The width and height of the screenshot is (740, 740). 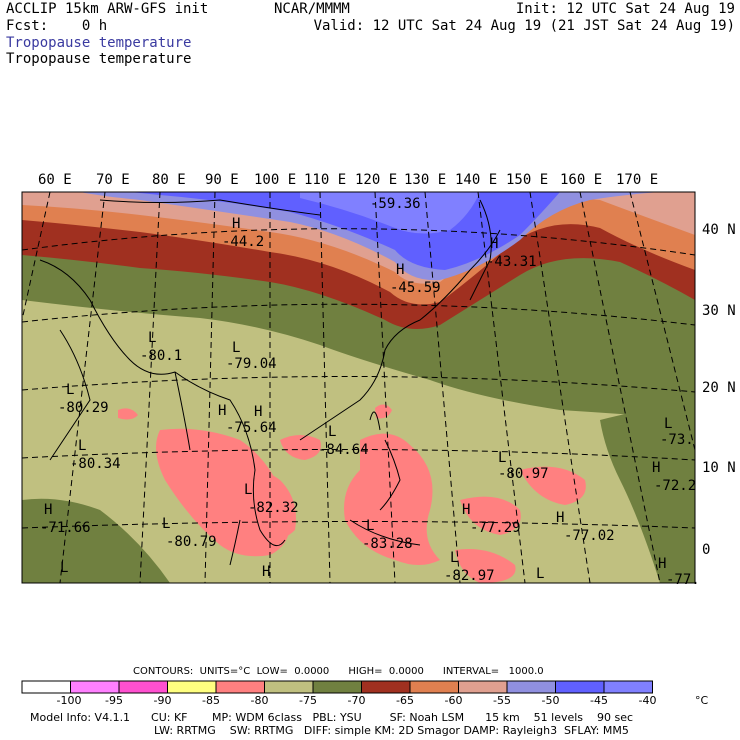 What do you see at coordinates (677, 440) in the screenshot?
I see `extrema-value: -73.` at bounding box center [677, 440].